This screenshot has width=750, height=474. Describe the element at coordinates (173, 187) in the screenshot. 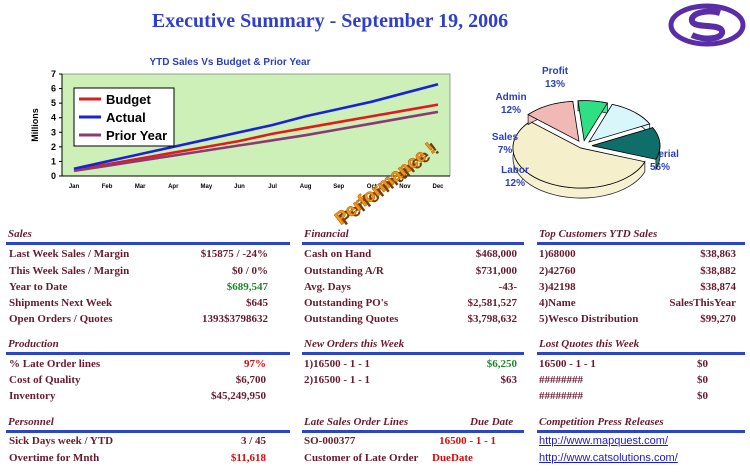

I see `x-tick-label: Apr` at that location.